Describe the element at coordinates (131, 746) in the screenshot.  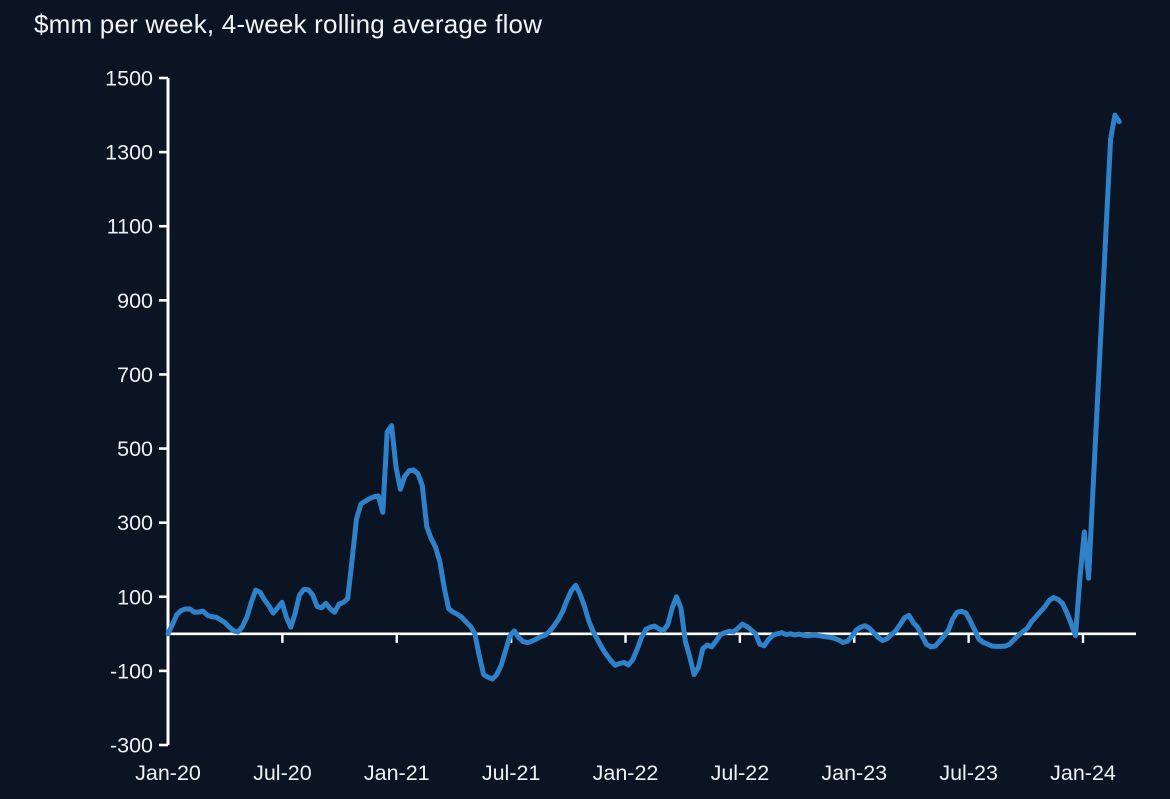
I see `y-tick-label: -300` at that location.